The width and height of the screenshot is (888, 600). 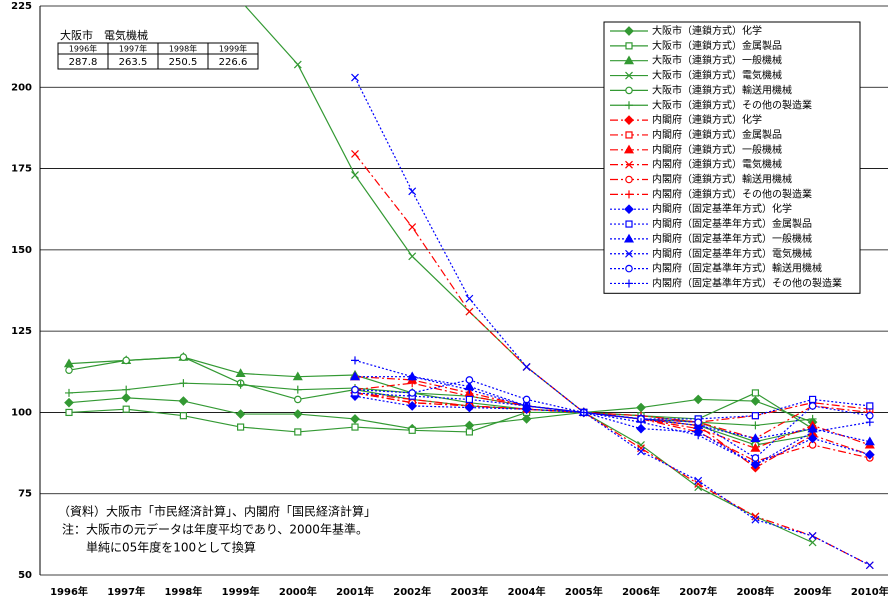 I want to click on y-tick-label: 50, so click(x=25, y=575).